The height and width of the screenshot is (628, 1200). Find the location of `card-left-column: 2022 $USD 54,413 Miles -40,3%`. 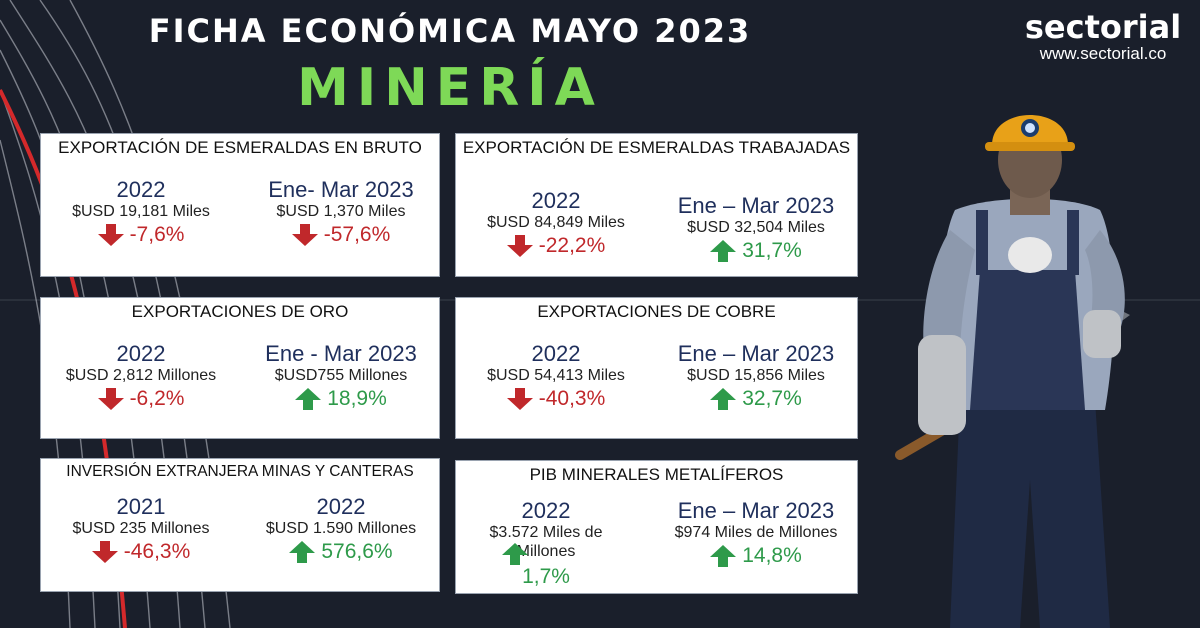

card-left-column: 2022 $USD 54,413 Miles -40,3% is located at coordinates (556, 376).